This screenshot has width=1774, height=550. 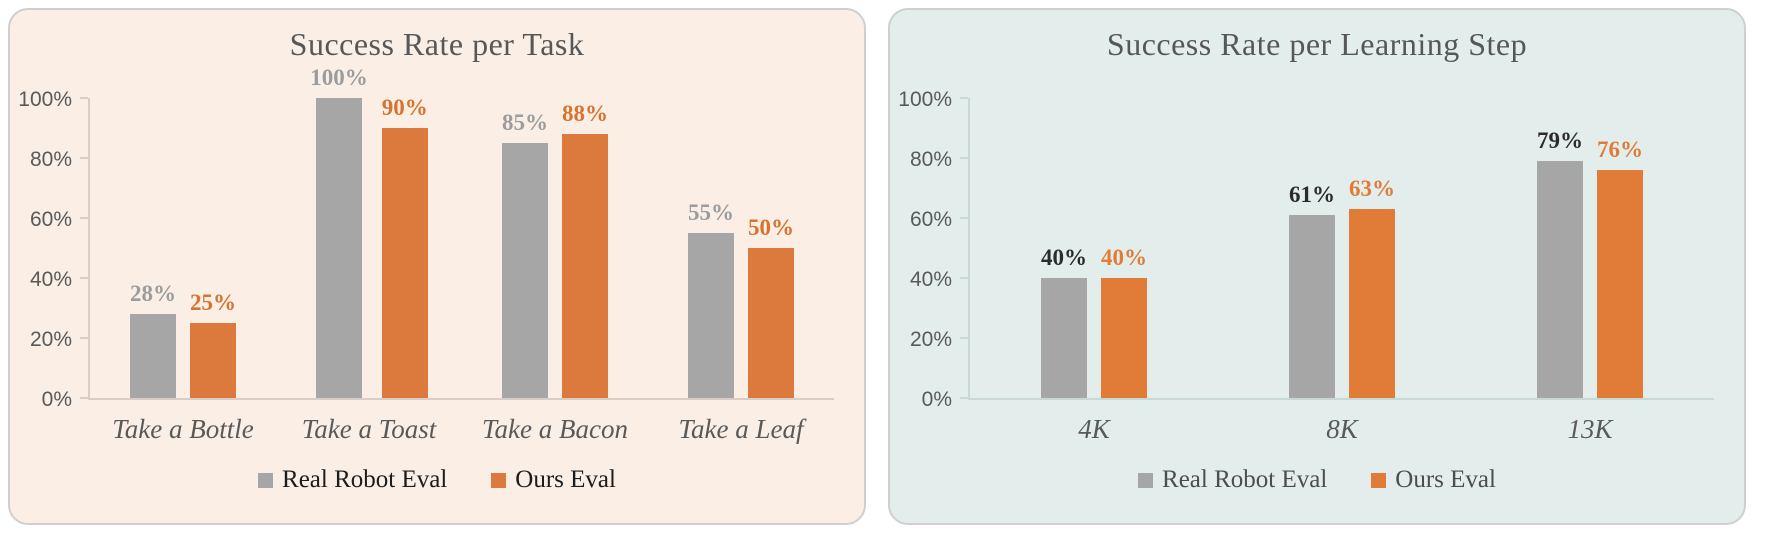 I want to click on category-label: 8K, so click(x=1342, y=429).